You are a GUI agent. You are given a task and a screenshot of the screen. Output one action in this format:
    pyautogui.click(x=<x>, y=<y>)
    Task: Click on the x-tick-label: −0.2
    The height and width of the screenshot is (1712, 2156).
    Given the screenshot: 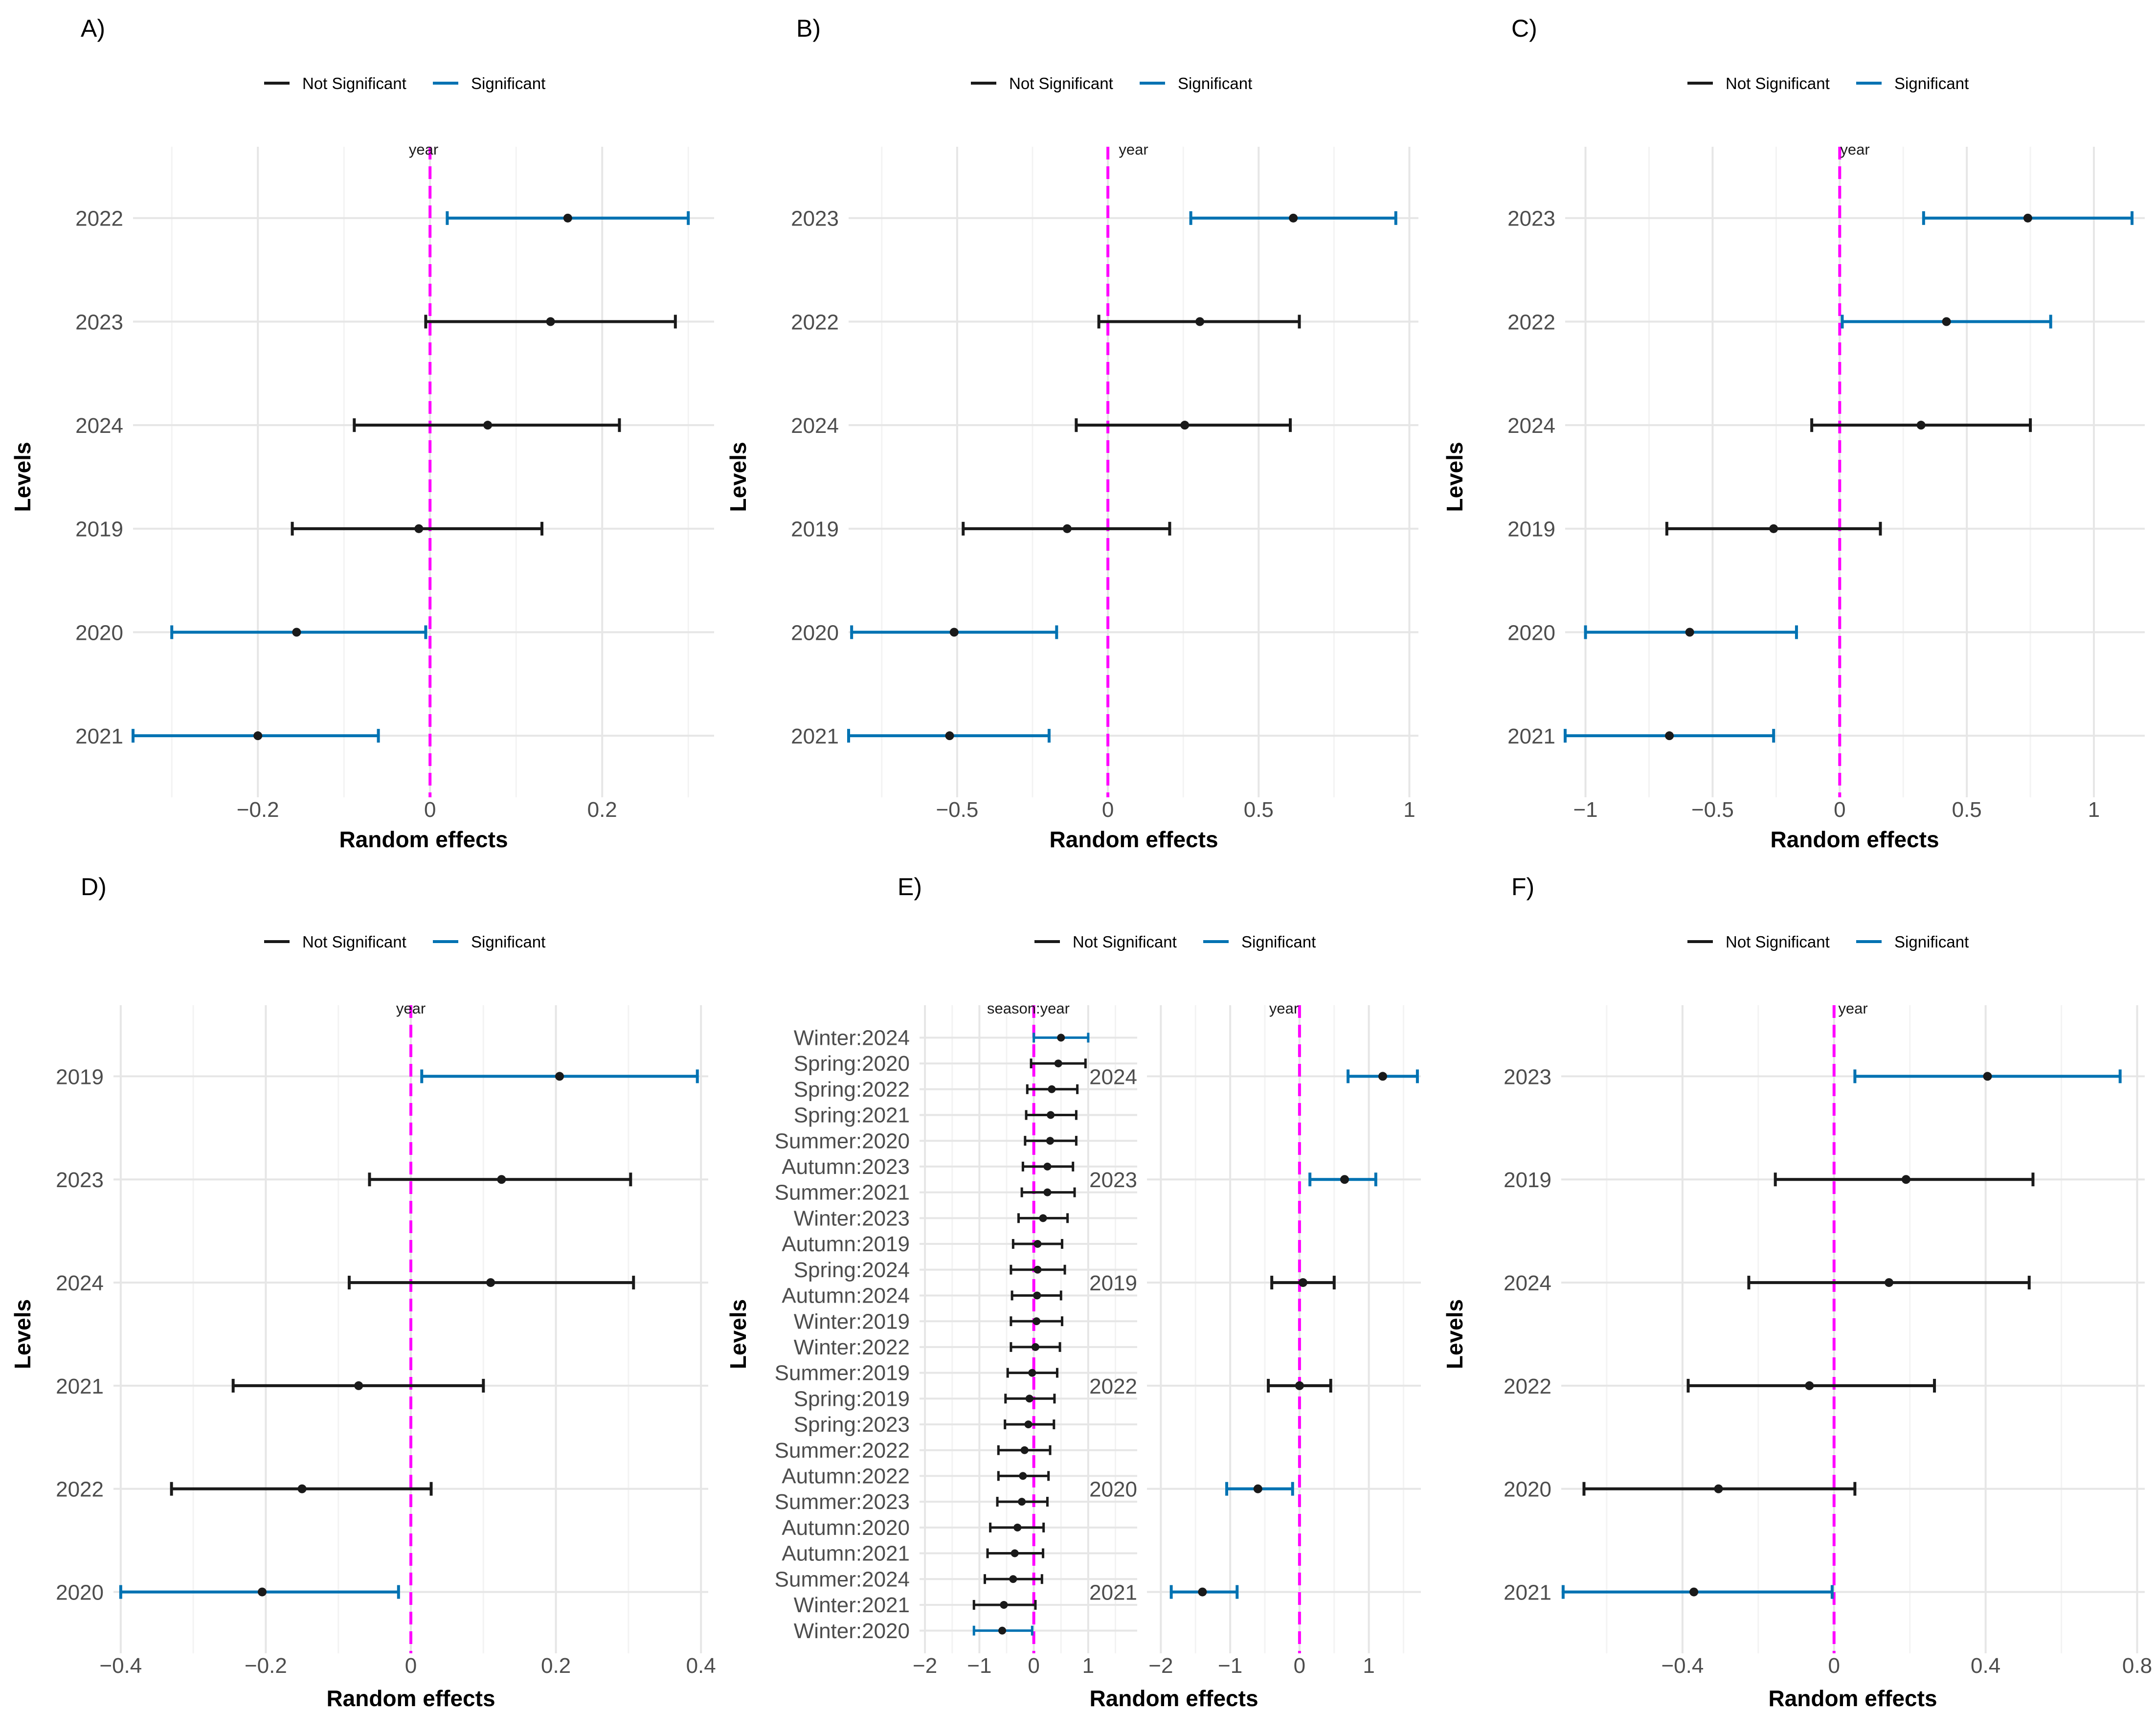 What is the action you would take?
    pyautogui.click(x=258, y=810)
    